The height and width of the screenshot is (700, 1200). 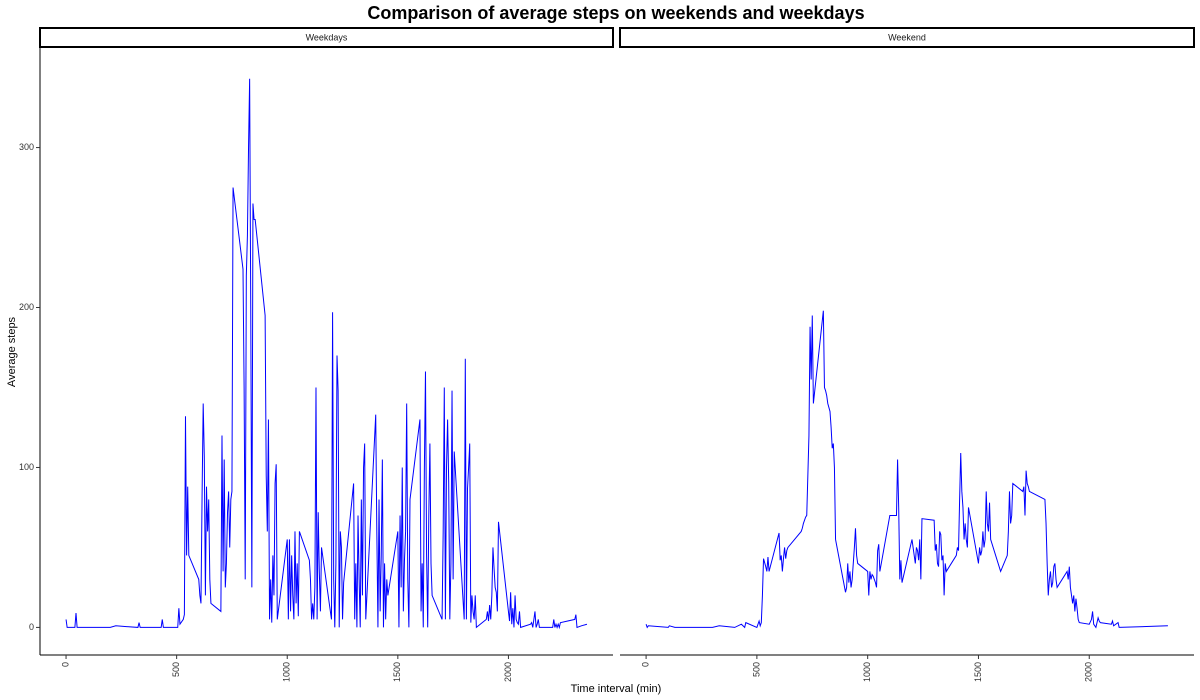 What do you see at coordinates (12, 351) in the screenshot?
I see `y-axis-label: Average steps` at bounding box center [12, 351].